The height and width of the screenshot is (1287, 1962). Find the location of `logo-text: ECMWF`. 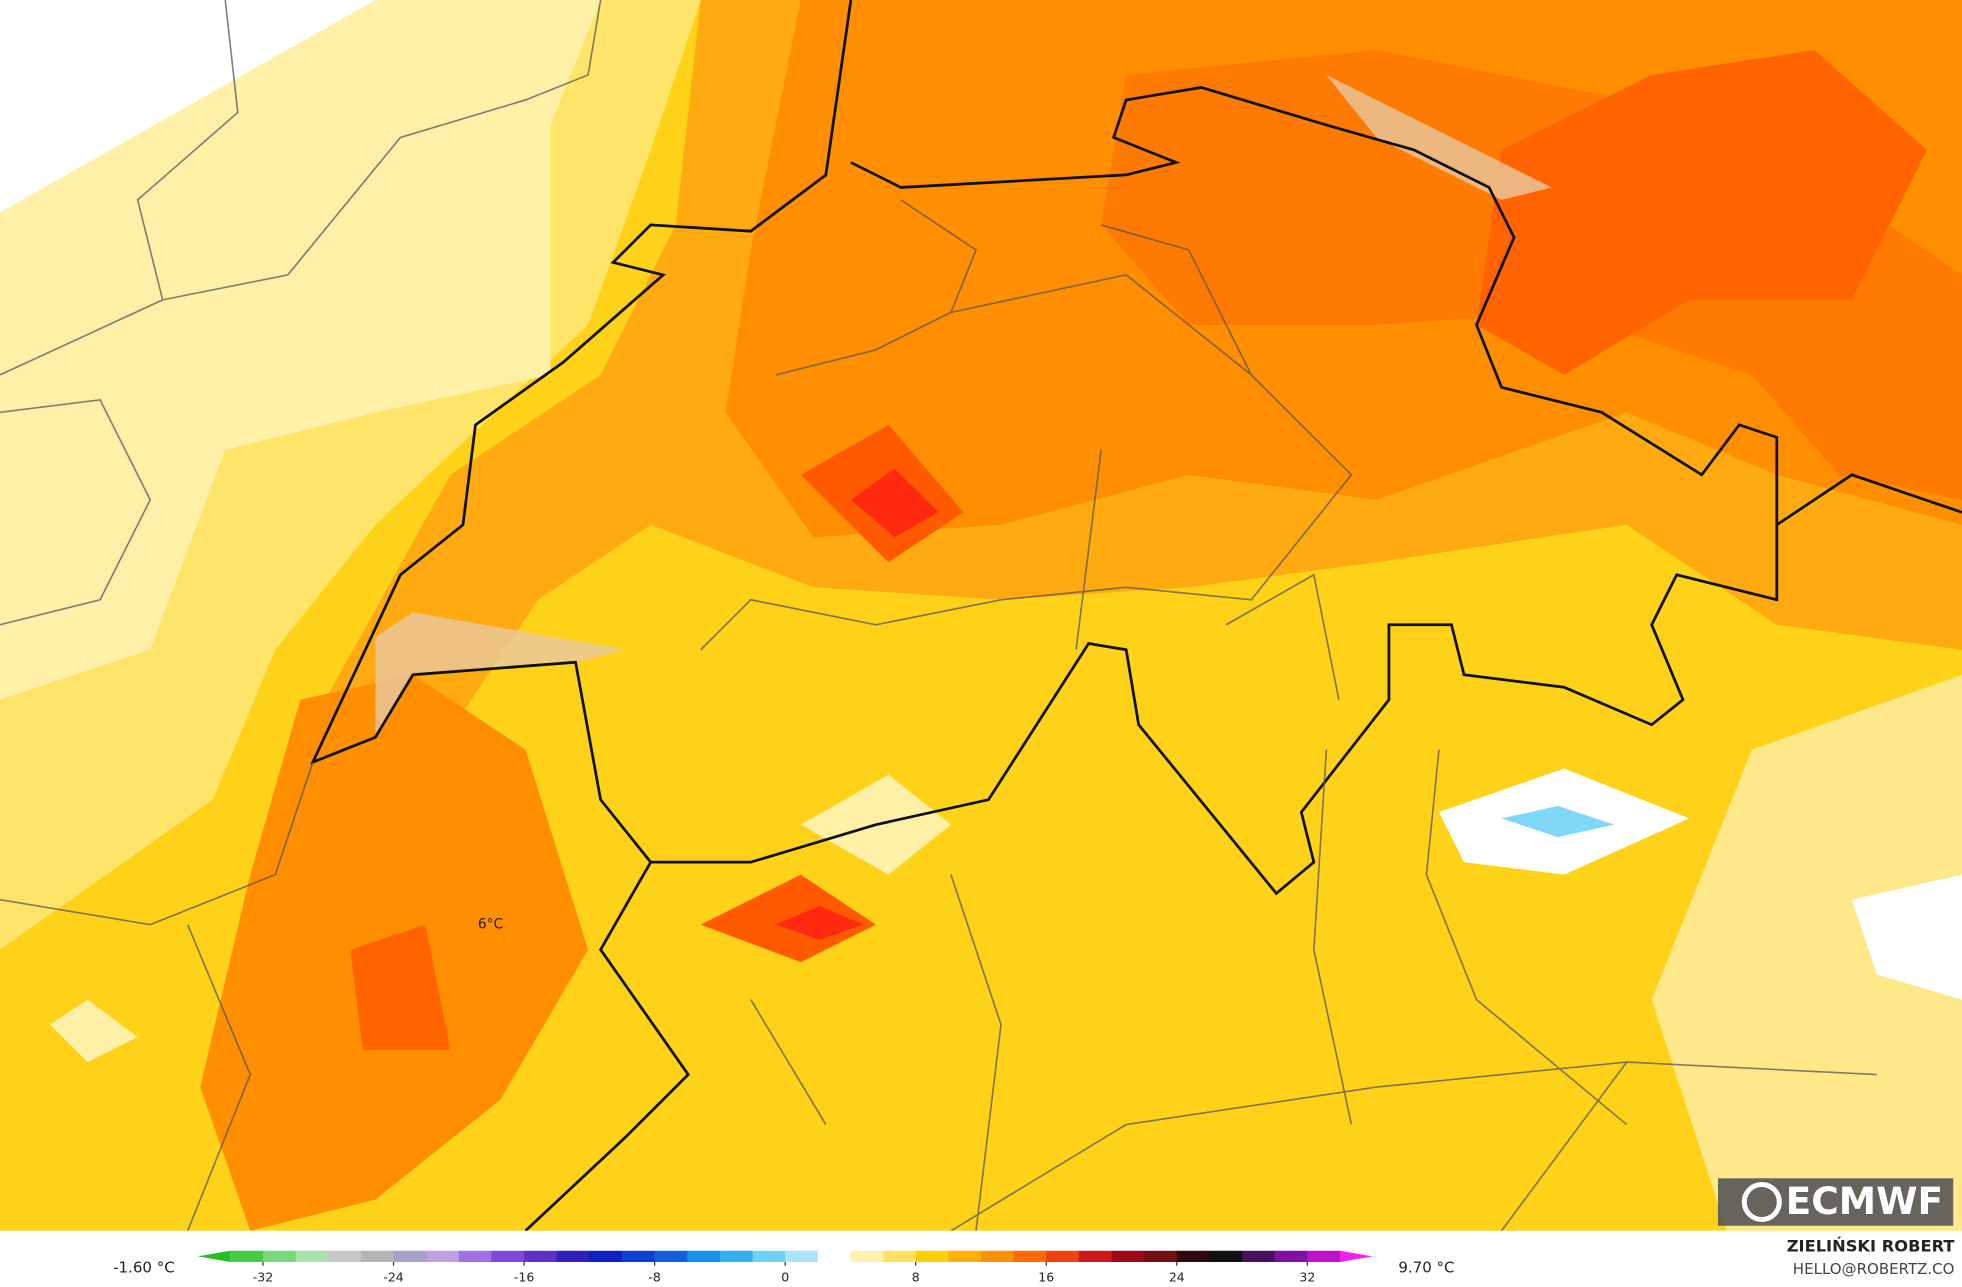

logo-text: ECMWF is located at coordinates (1865, 1201).